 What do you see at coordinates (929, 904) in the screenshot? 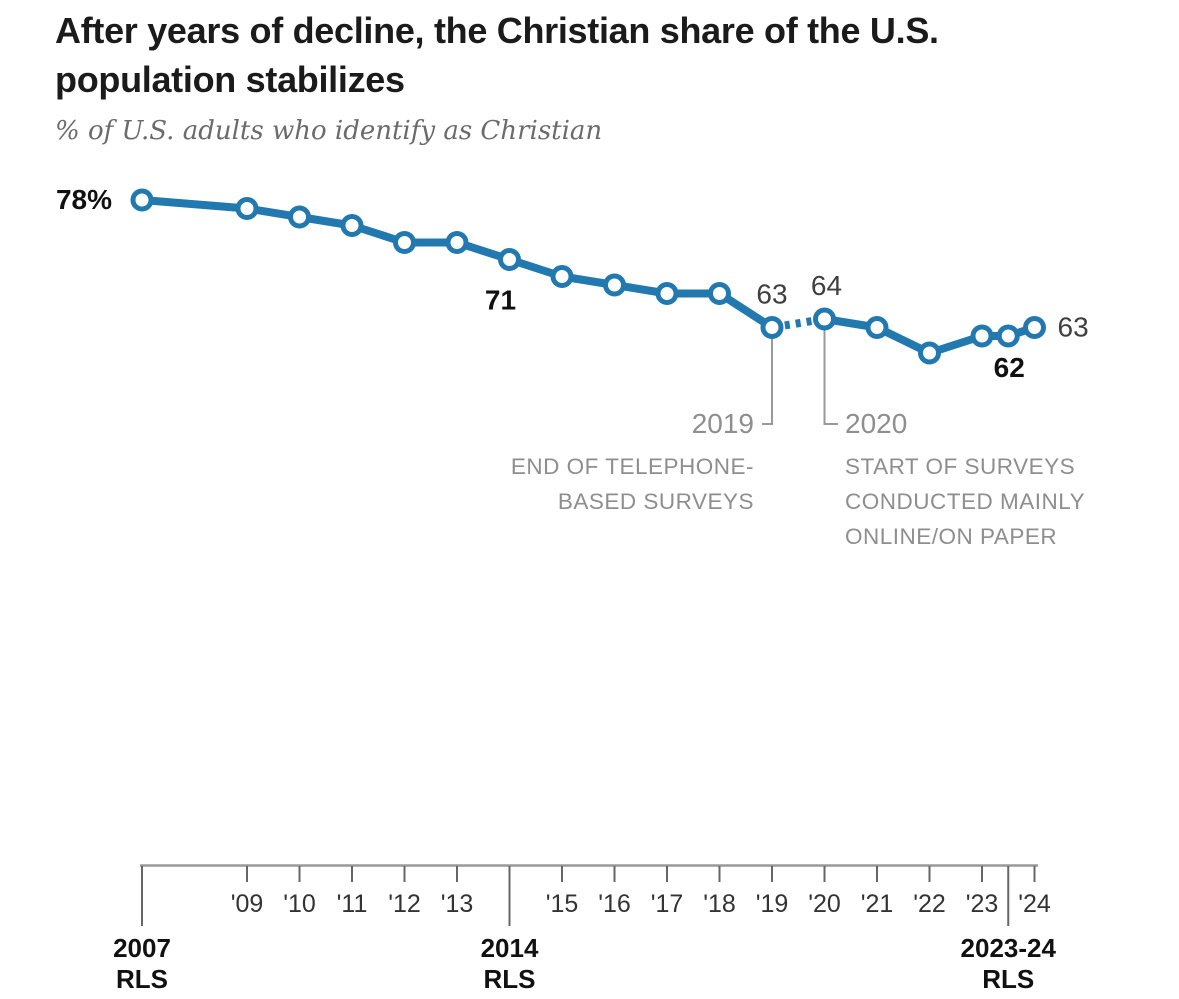
I see `x-axis-tick-label: '22` at bounding box center [929, 904].